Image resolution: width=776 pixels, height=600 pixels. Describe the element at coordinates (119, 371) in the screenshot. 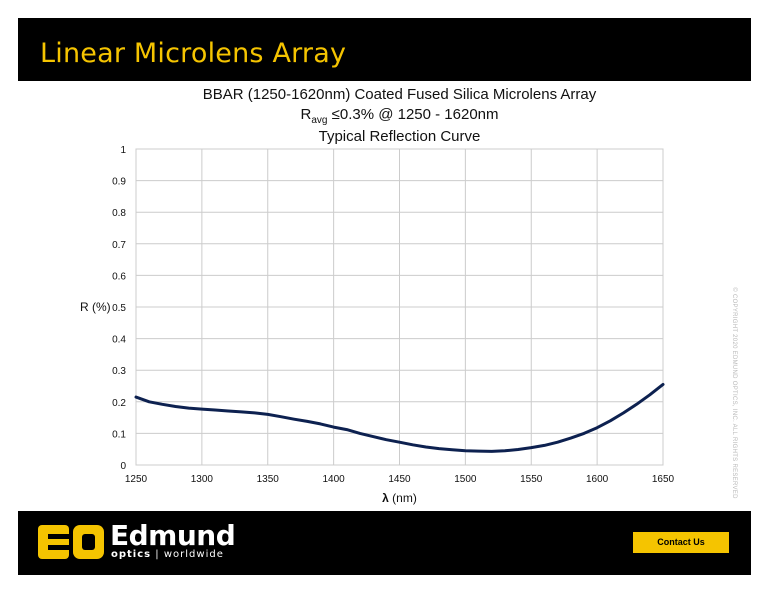

I see `y-tick-label: 0.3` at that location.